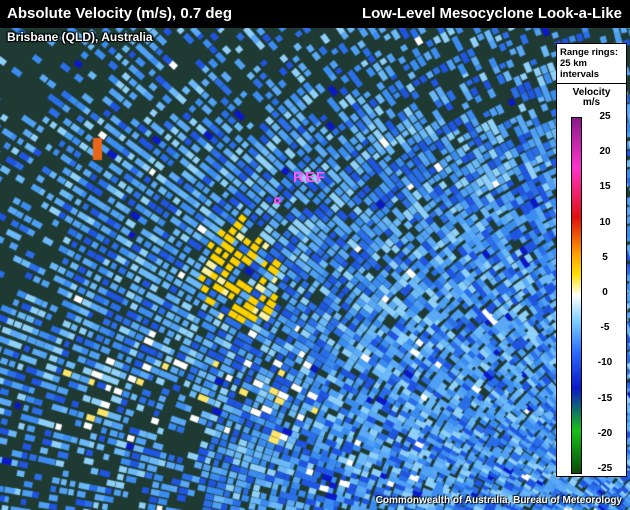 The height and width of the screenshot is (510, 630). What do you see at coordinates (605, 433) in the screenshot?
I see `legend-tick-label: -20` at bounding box center [605, 433].